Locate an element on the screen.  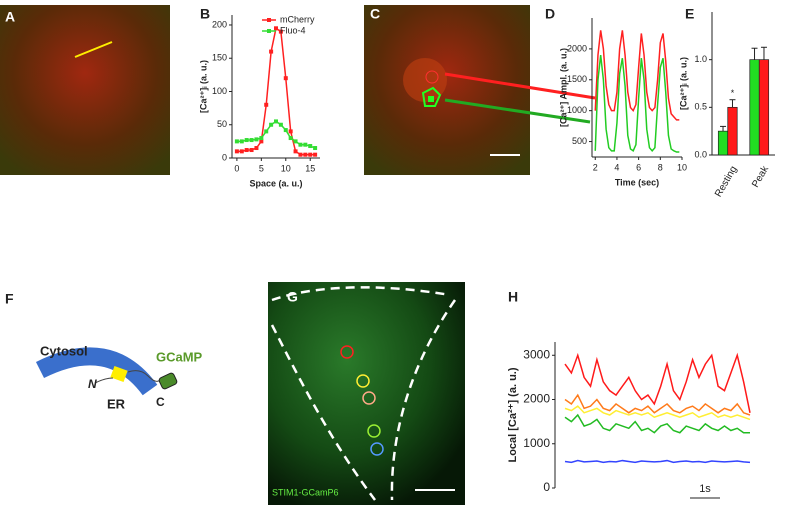
legend-label: mCherry is located at coordinates (297, 19).